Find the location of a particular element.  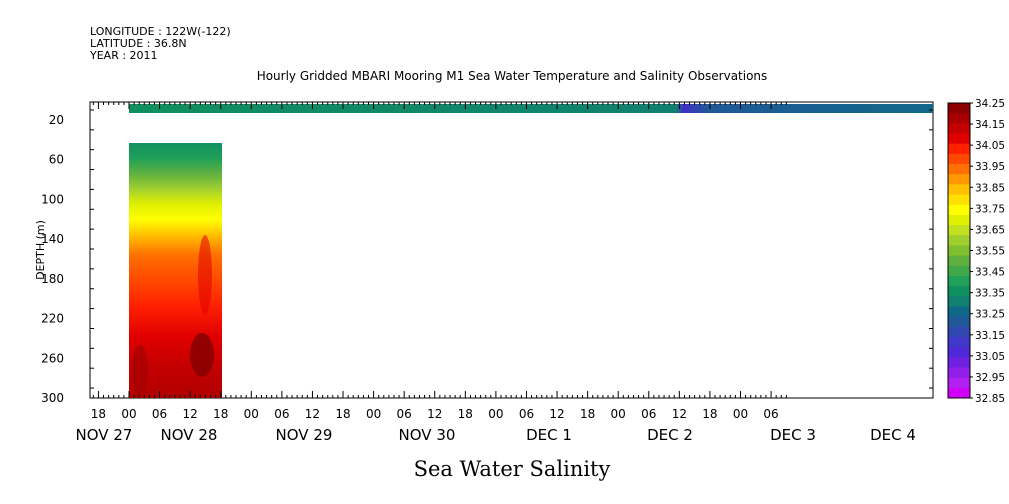

colorbar-label: 33.55 is located at coordinates (990, 252).